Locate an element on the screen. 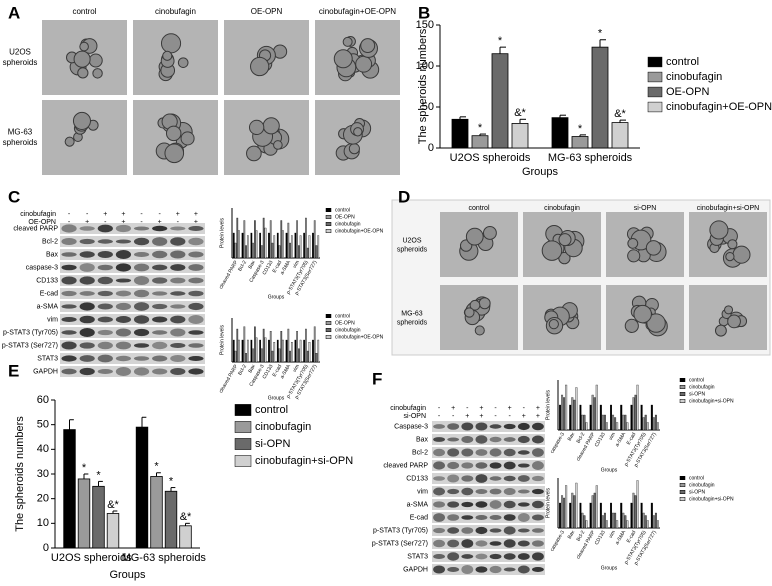 The width and height of the screenshot is (772, 586). legend-label: cinobufagin+si-OPN is located at coordinates (304, 461).